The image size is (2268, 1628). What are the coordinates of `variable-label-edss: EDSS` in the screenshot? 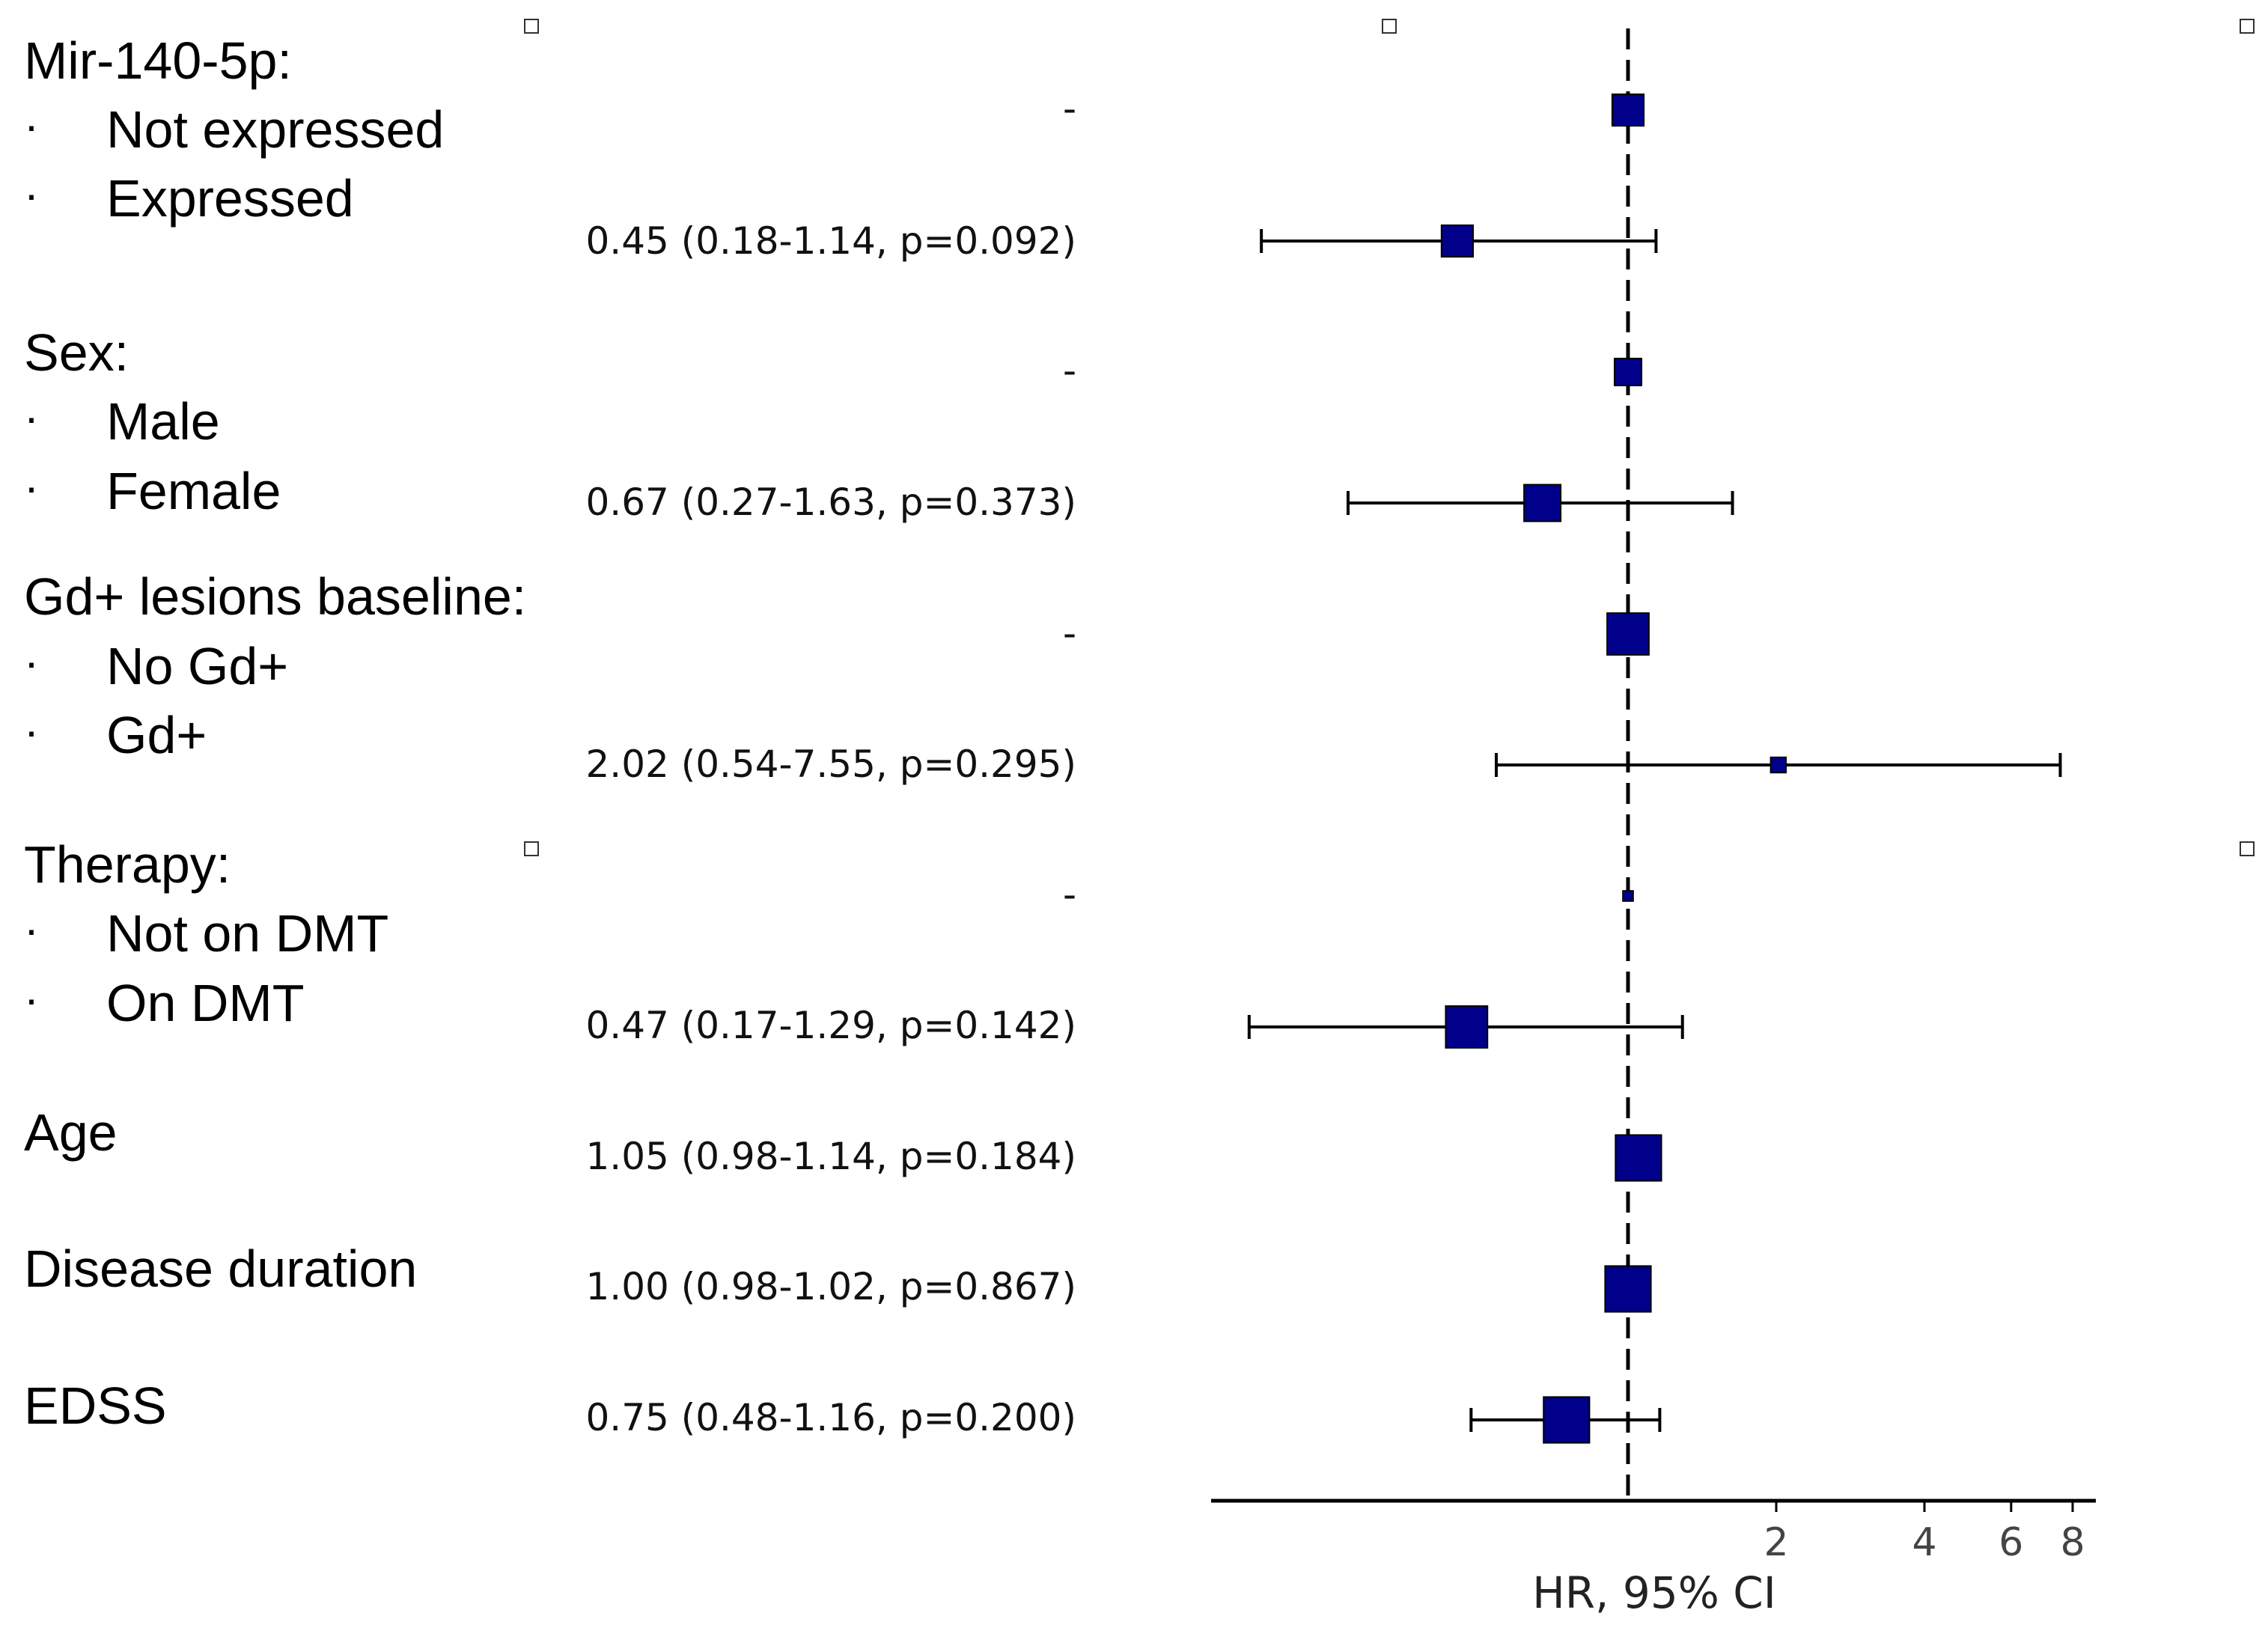 It's located at (95, 1406).